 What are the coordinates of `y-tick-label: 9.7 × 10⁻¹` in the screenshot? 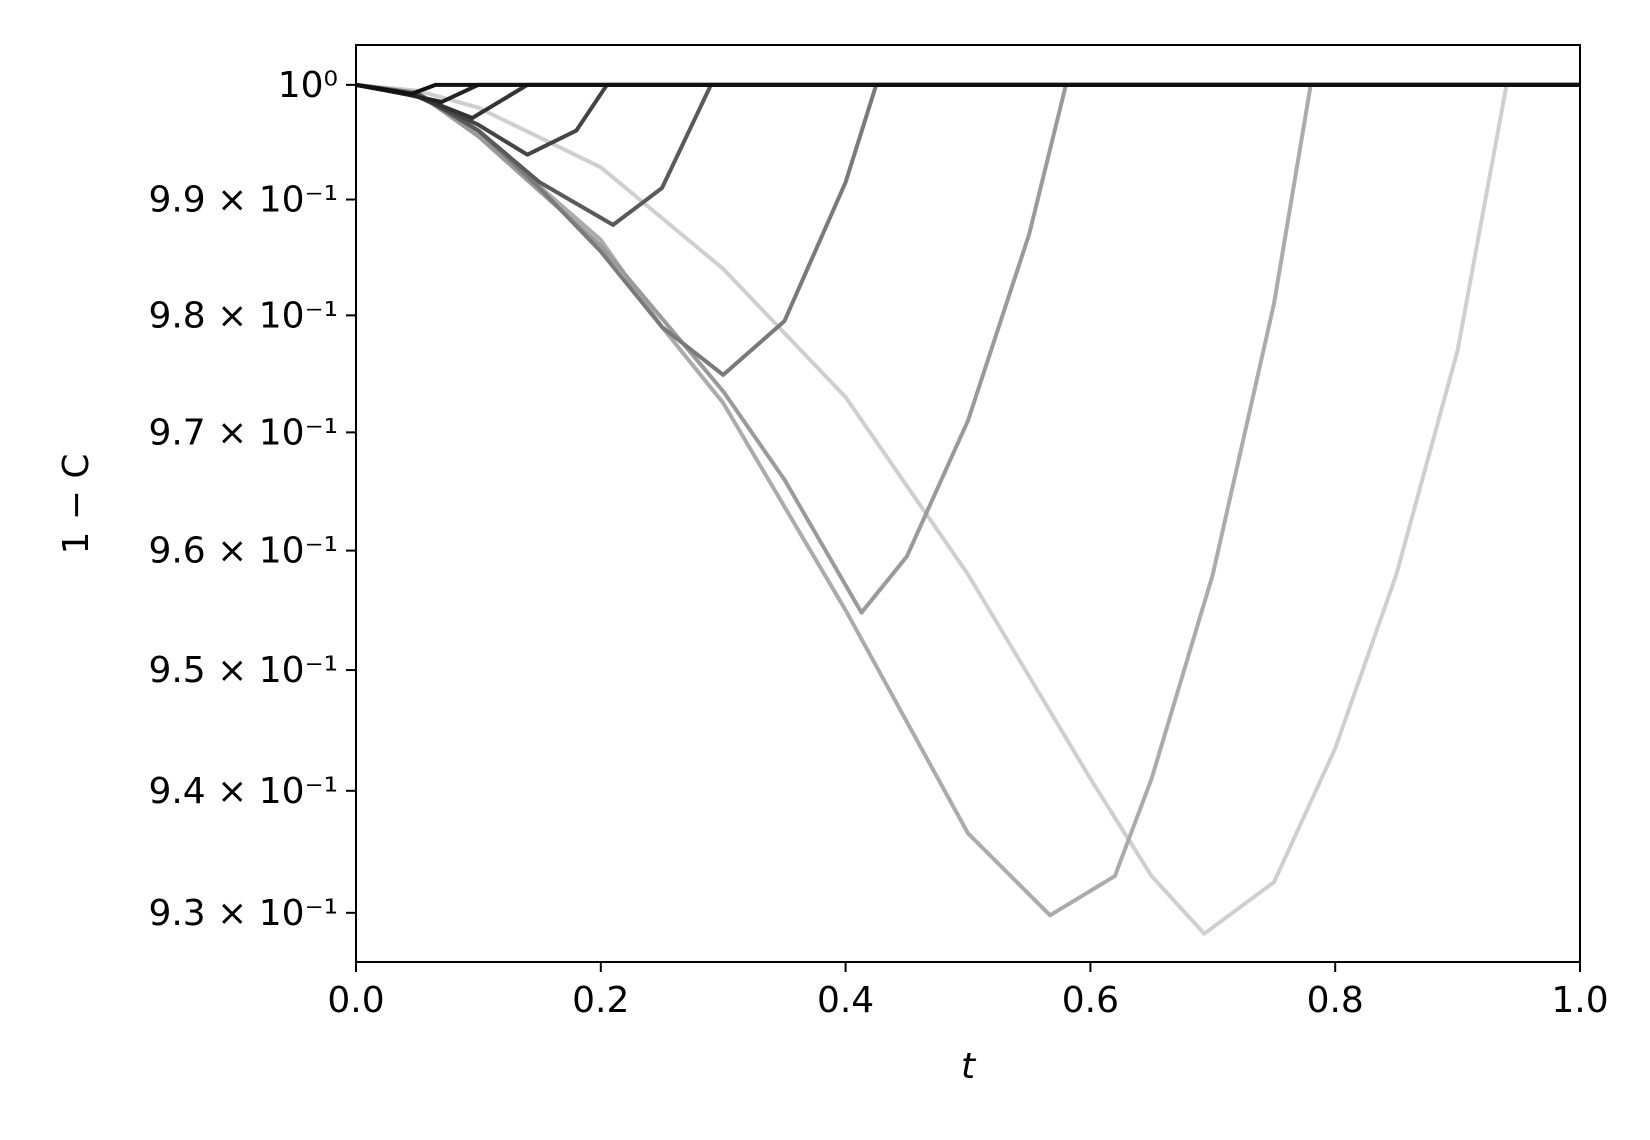 It's located at (243, 432).